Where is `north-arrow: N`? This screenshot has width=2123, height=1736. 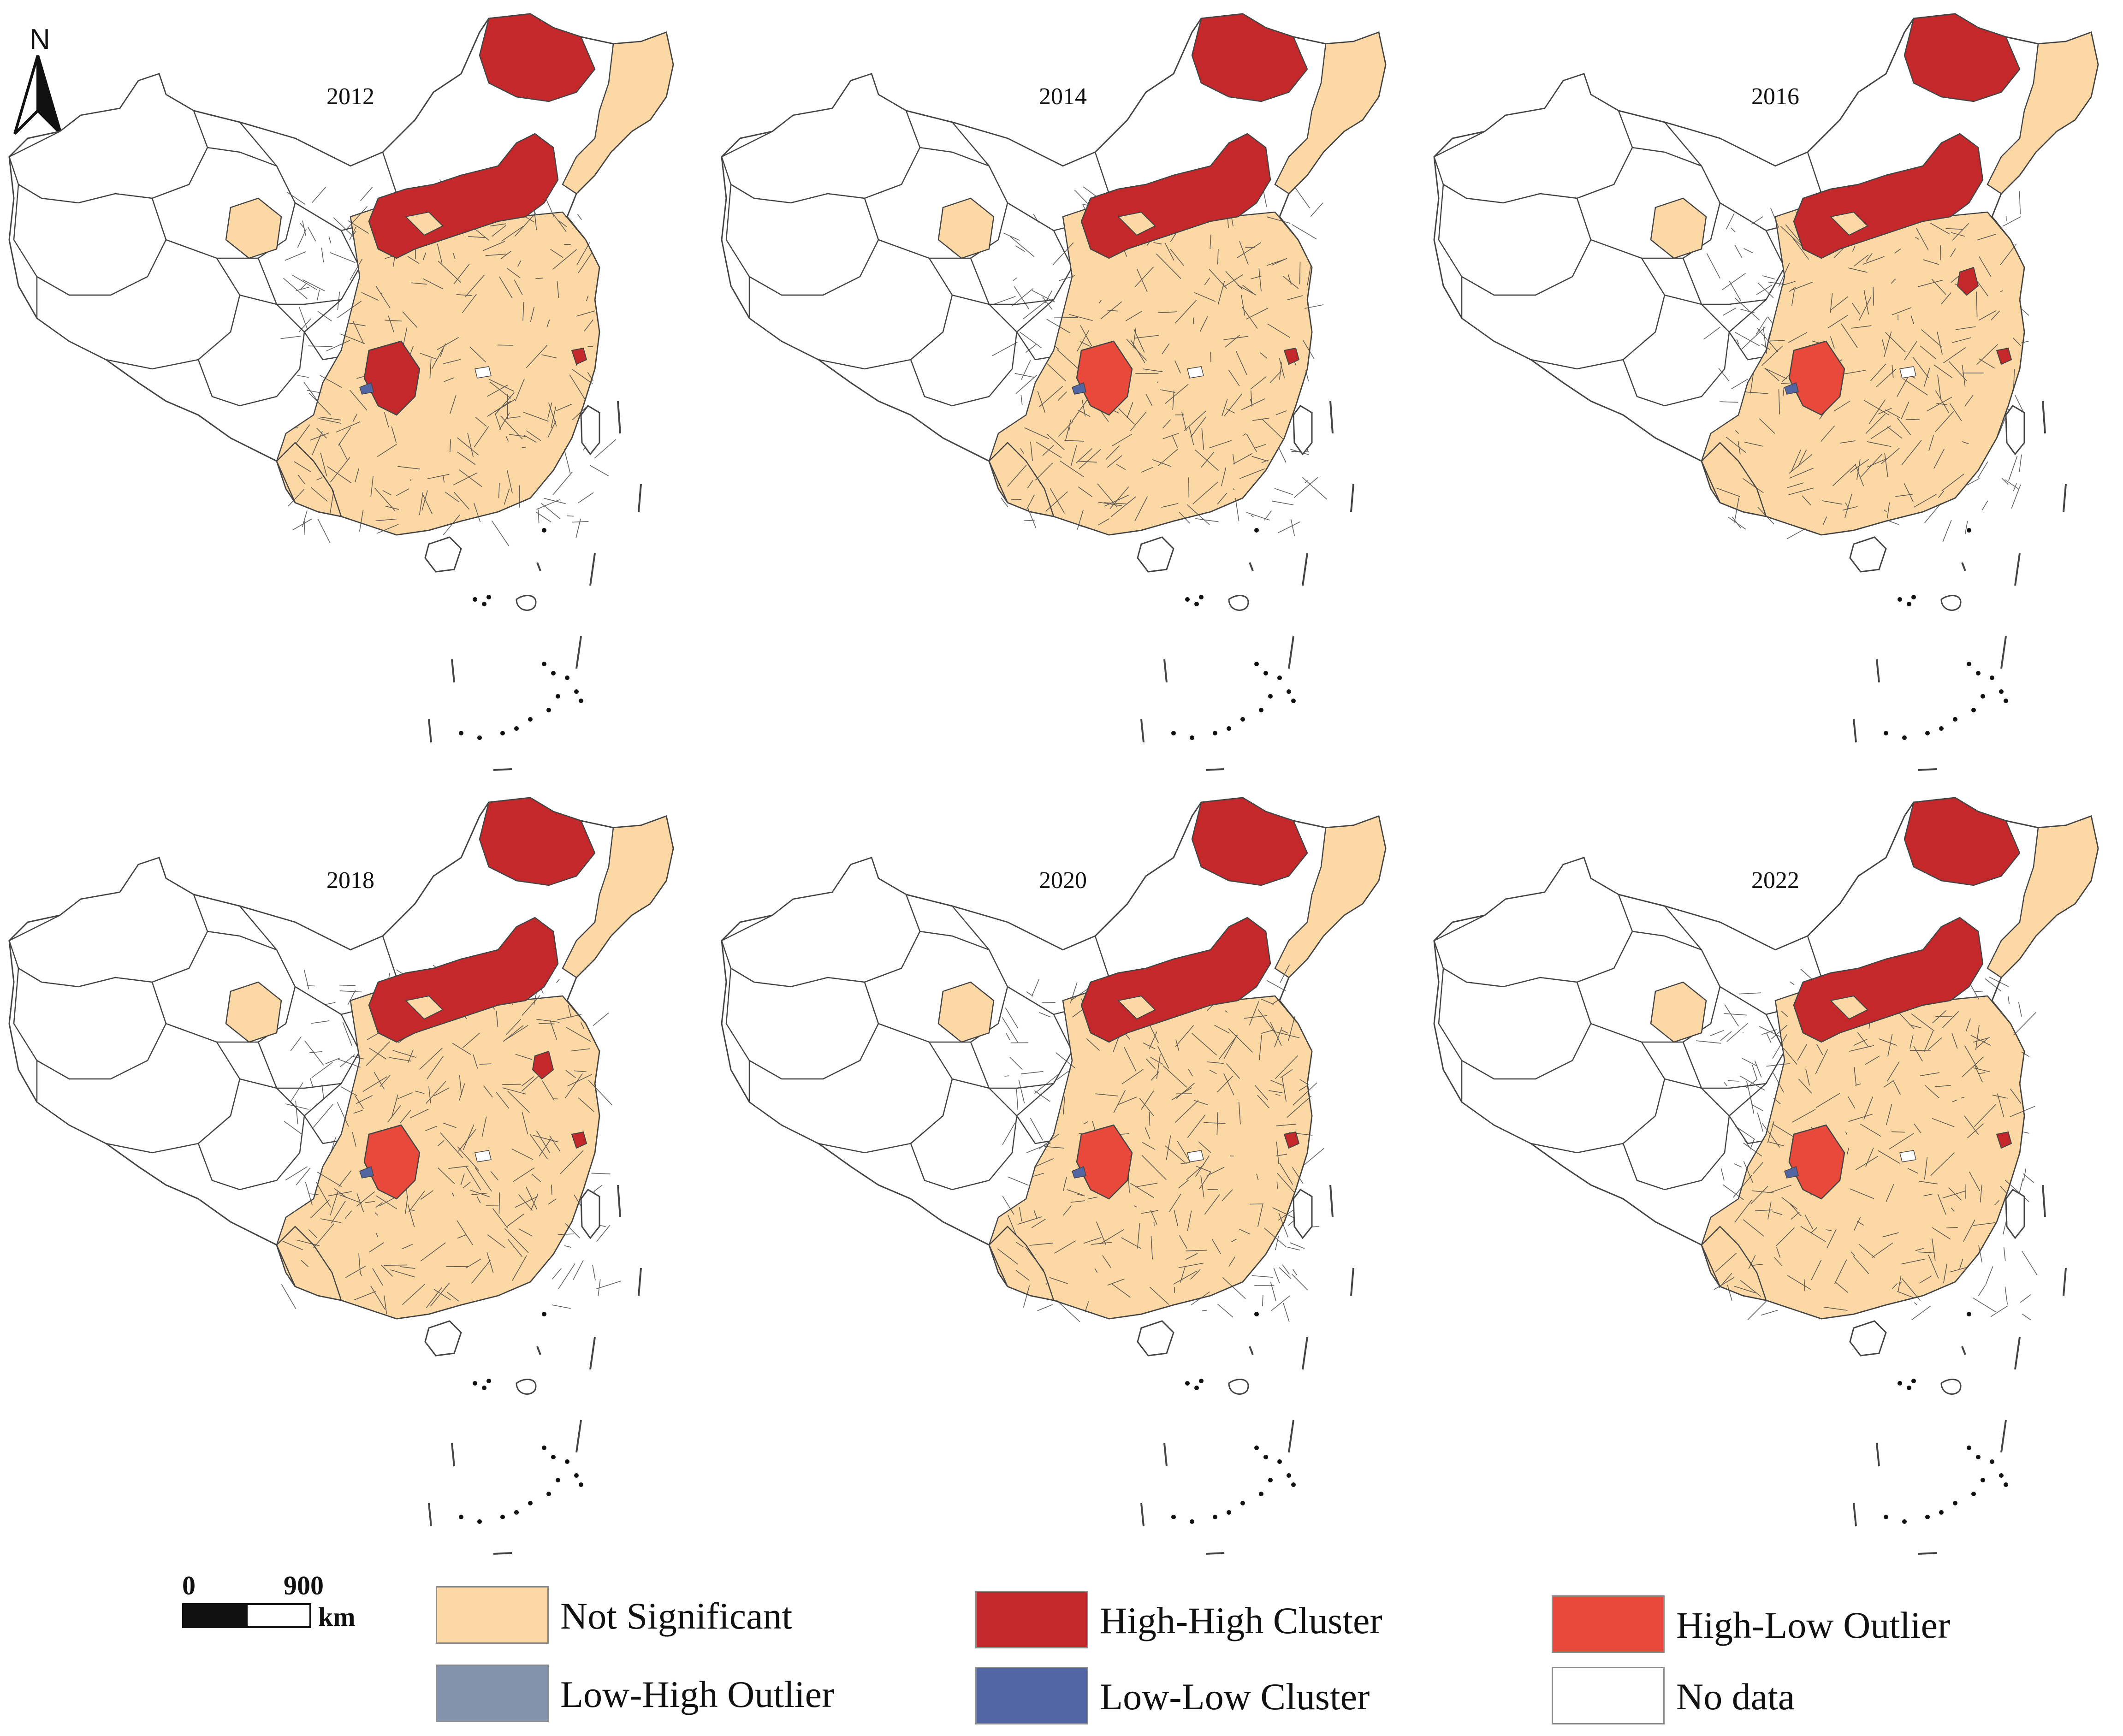 north-arrow: N is located at coordinates (40, 83).